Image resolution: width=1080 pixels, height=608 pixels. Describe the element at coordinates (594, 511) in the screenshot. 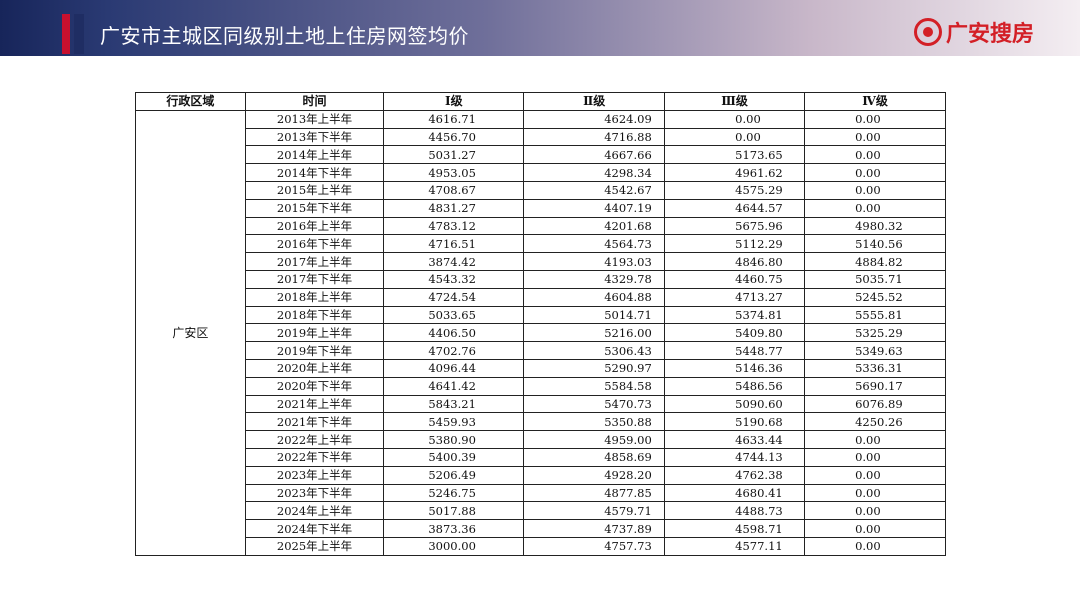

I see `level-2-cell: 4579.71` at that location.